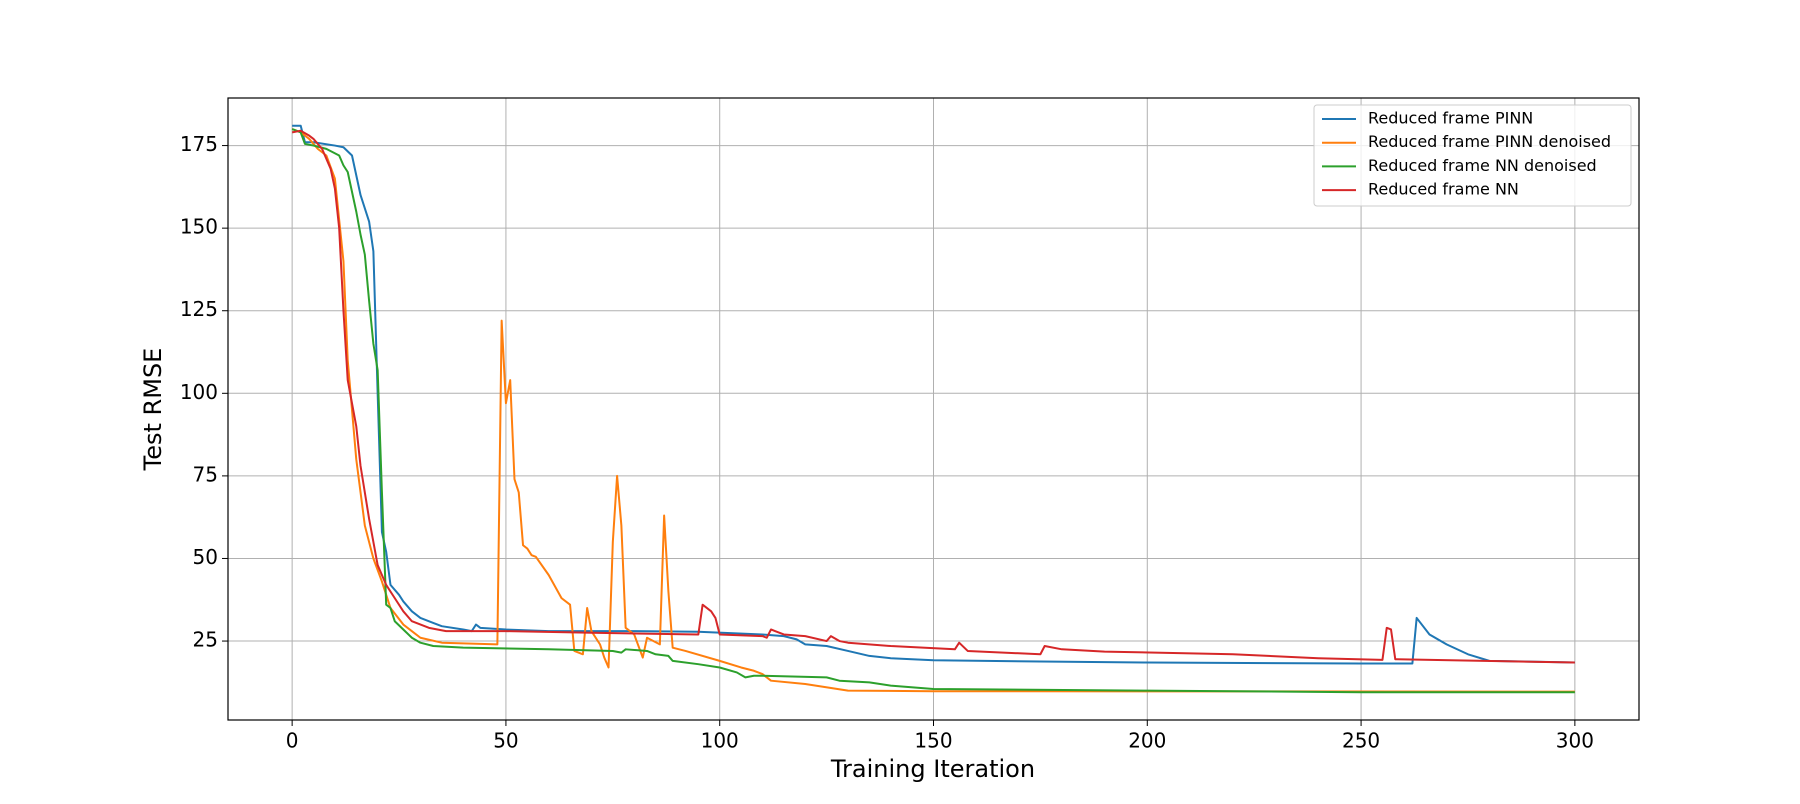 The width and height of the screenshot is (1800, 804). I want to click on y-tick-label: 50, so click(205, 557).